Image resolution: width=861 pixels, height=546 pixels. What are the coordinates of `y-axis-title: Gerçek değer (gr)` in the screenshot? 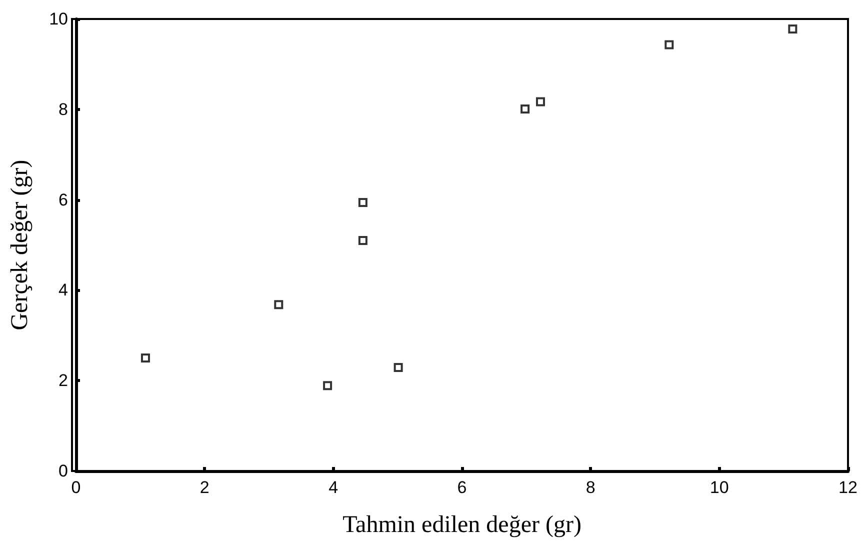 It's located at (20, 245).